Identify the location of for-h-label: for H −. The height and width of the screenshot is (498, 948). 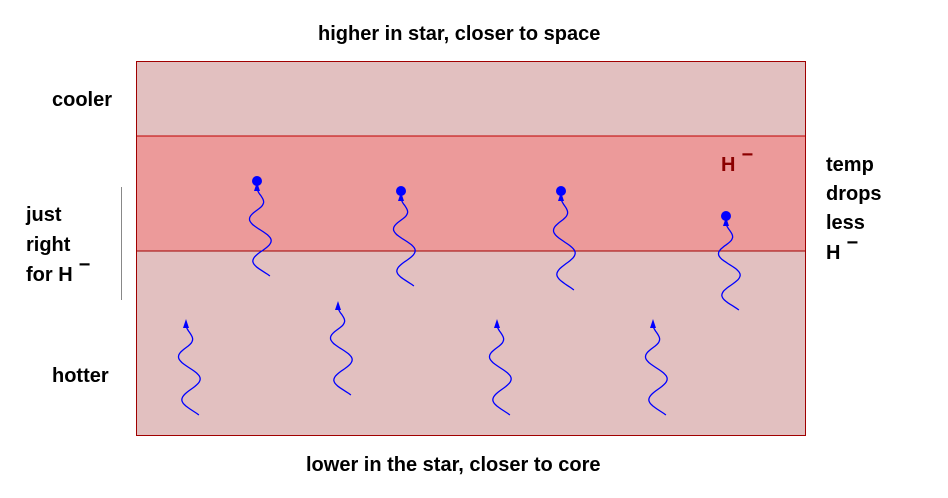
(58, 270).